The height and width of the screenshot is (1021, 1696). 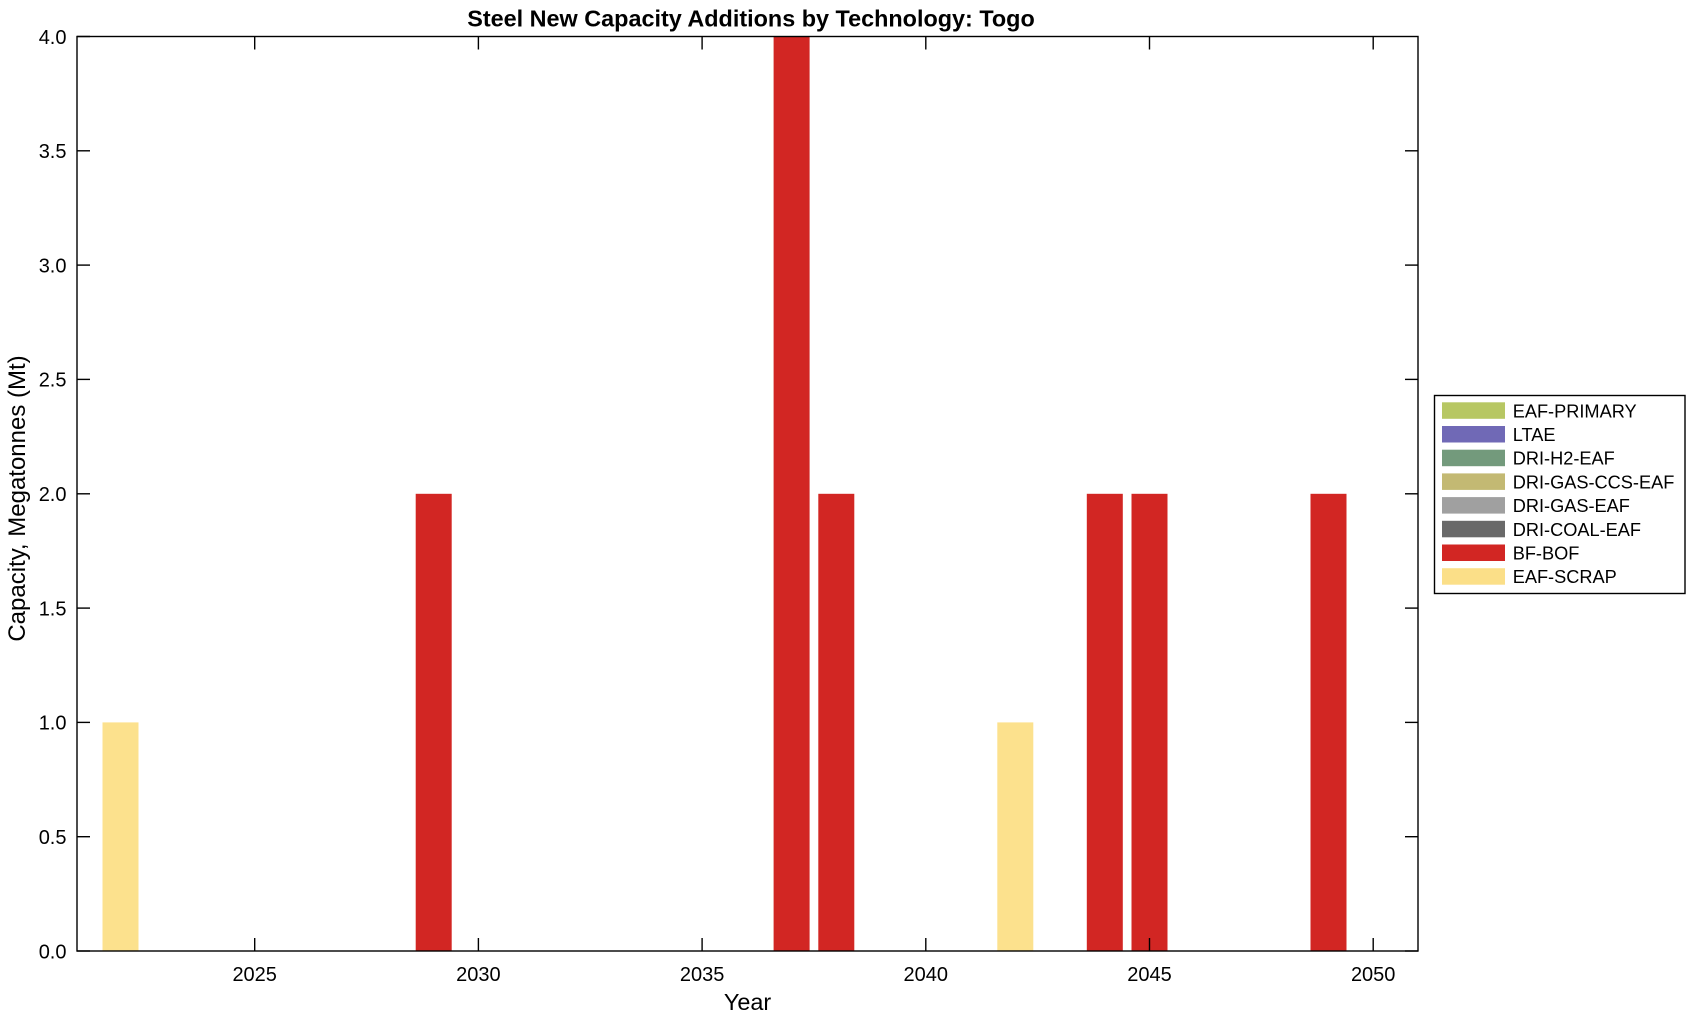 What do you see at coordinates (53, 266) in the screenshot?
I see `svg-text: 3.0` at bounding box center [53, 266].